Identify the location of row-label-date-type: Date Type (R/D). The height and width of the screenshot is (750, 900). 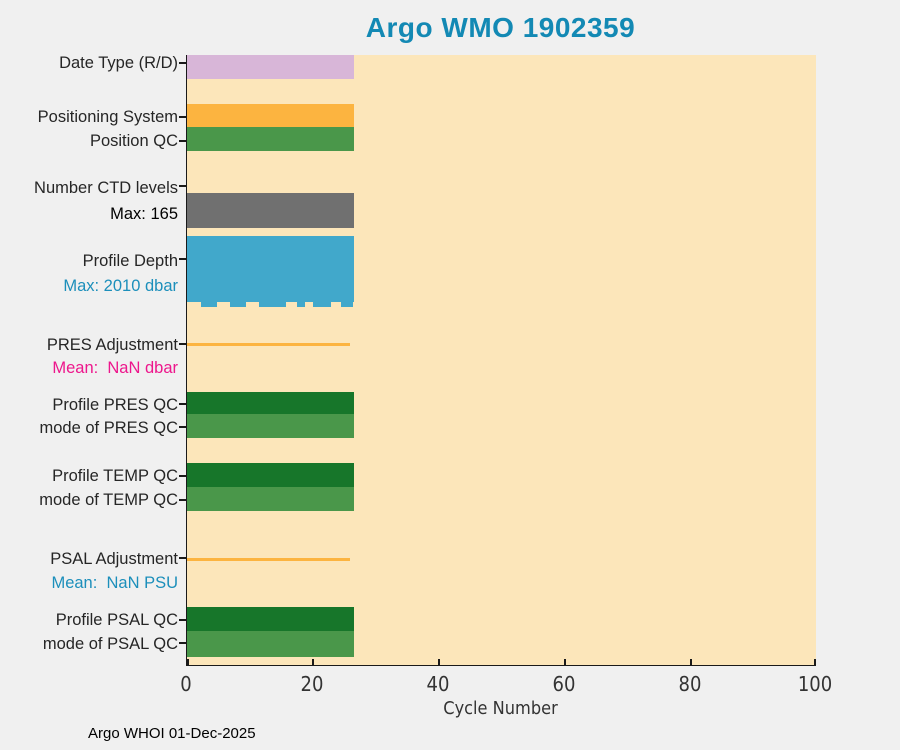
(118, 63).